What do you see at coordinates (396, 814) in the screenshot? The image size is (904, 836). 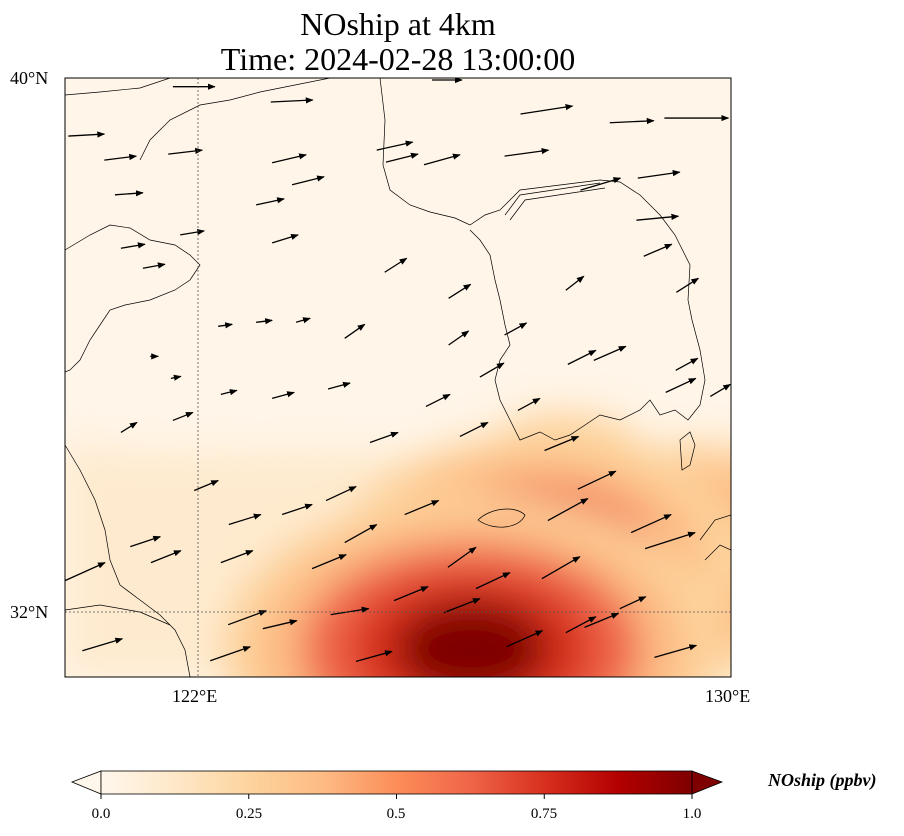 I see `colorbar-tick-label: 0.5` at bounding box center [396, 814].